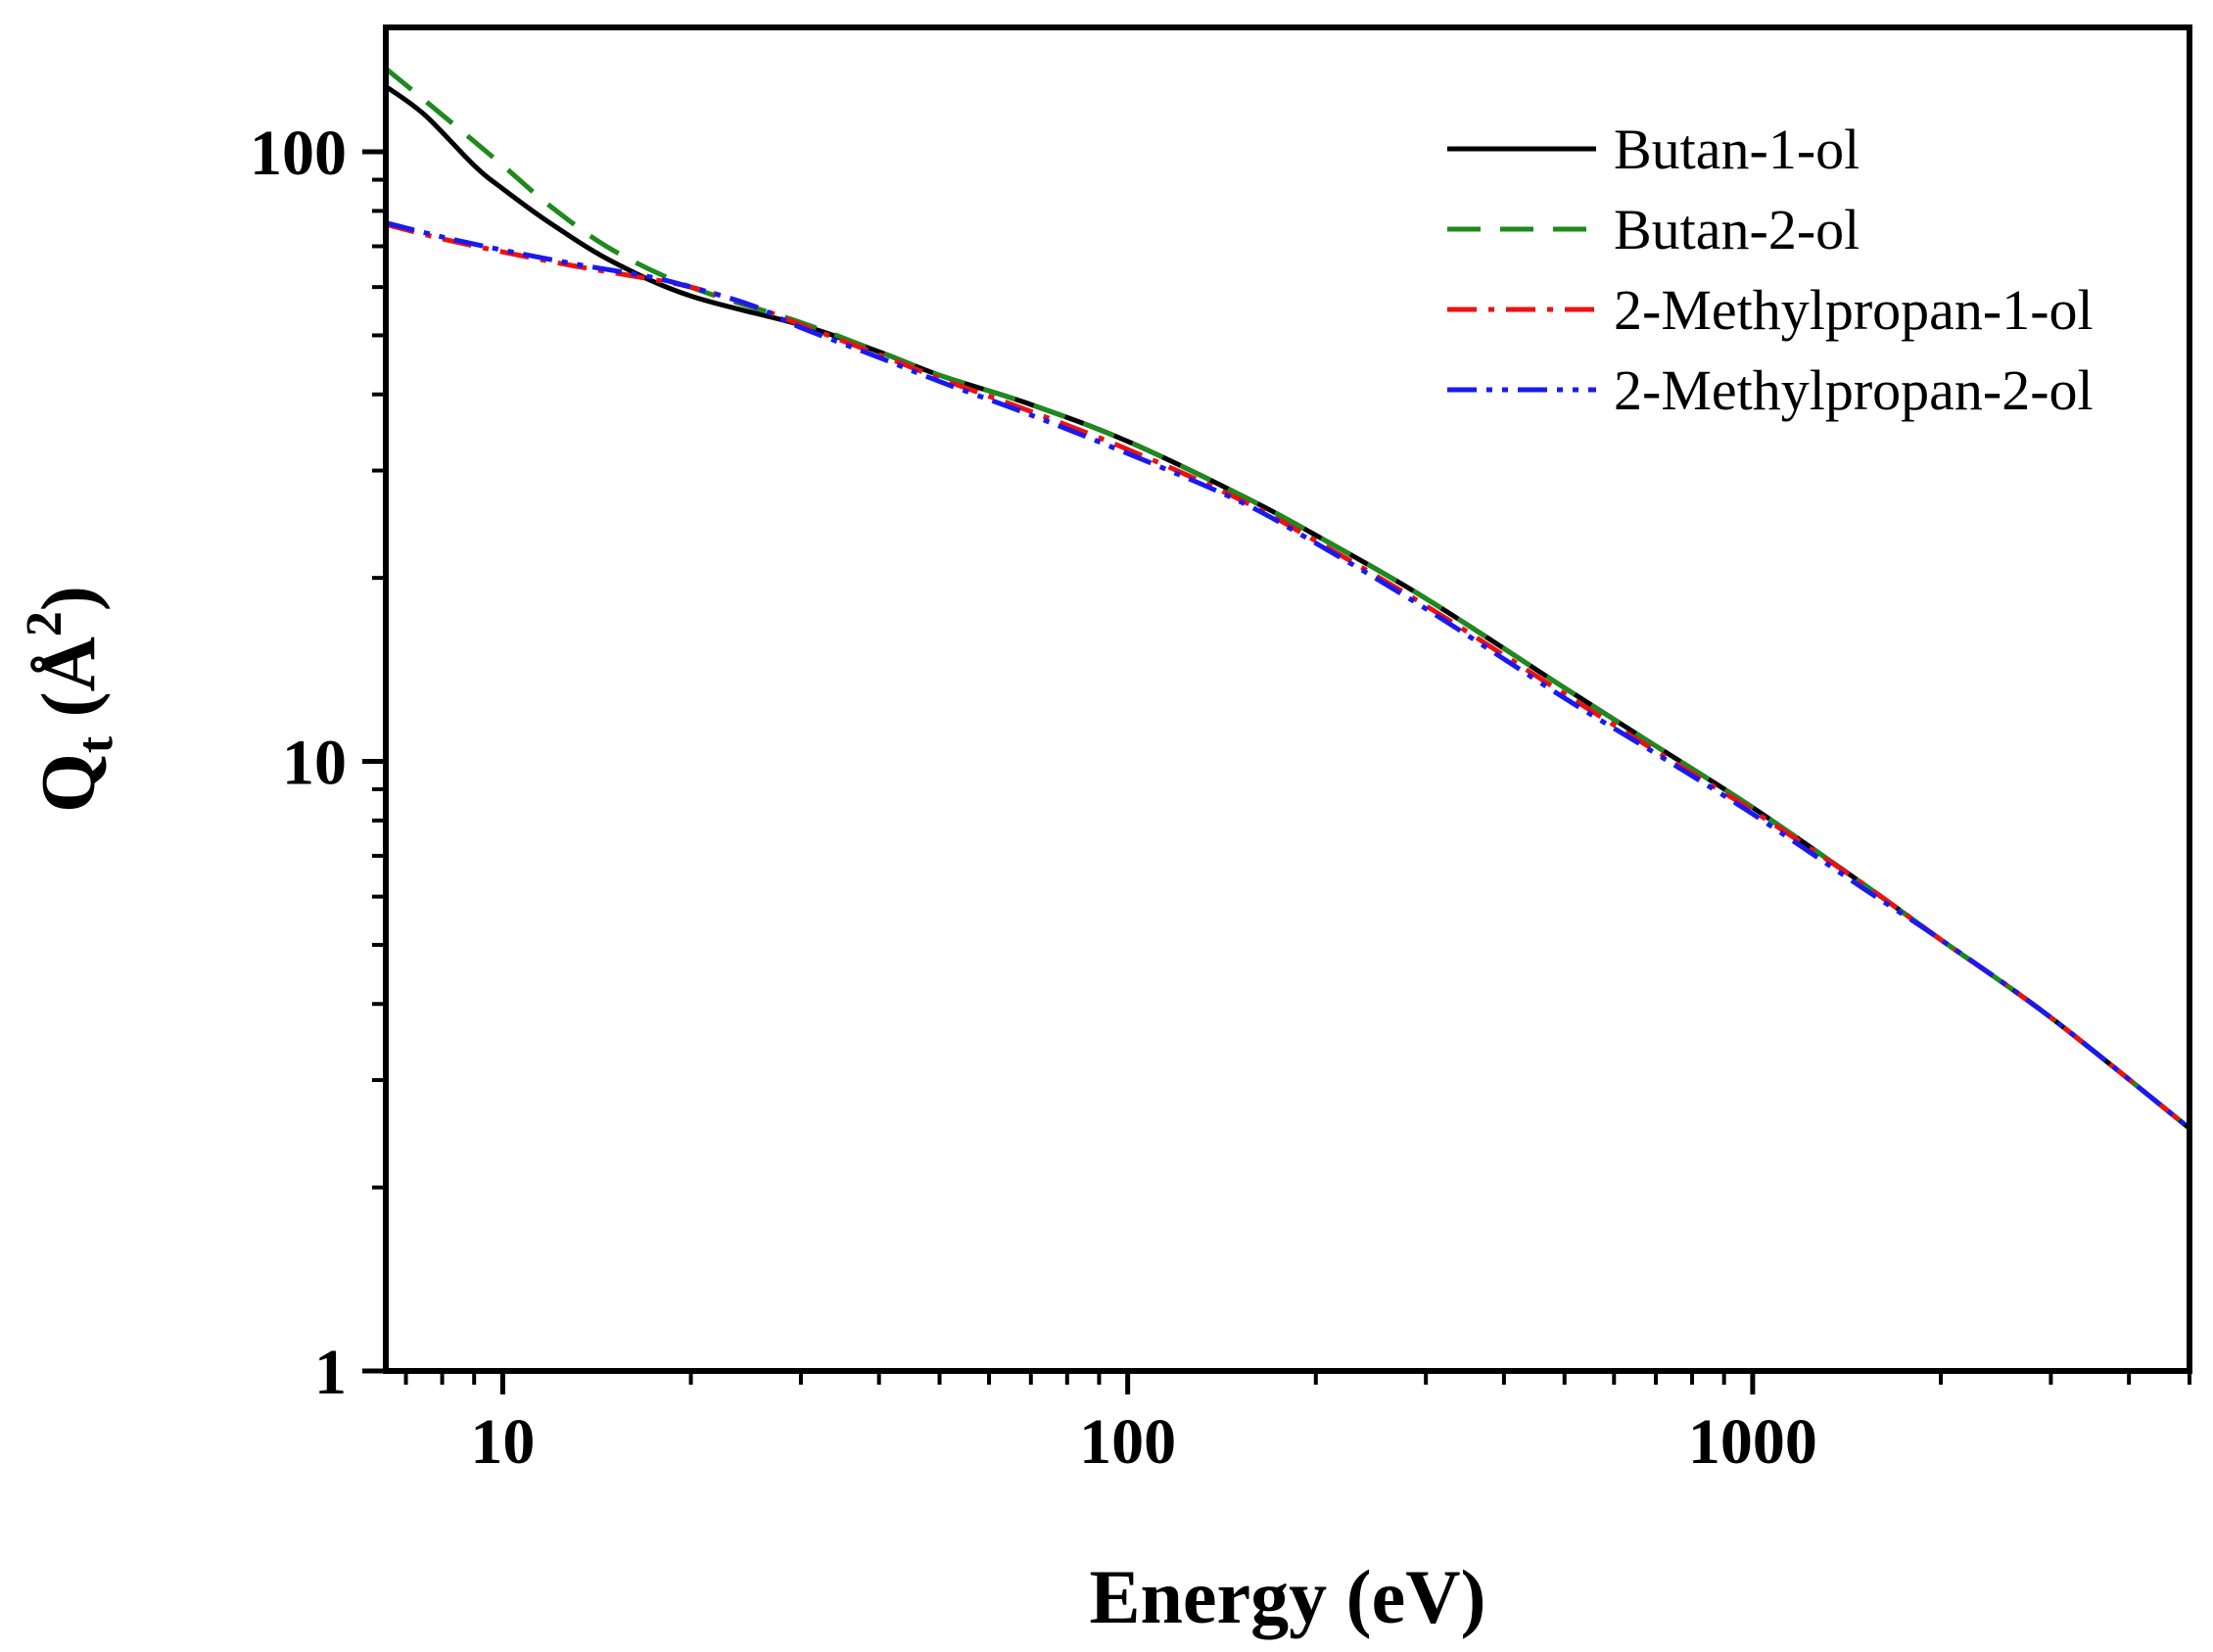 The width and height of the screenshot is (2213, 1652). What do you see at coordinates (1737, 229) in the screenshot?
I see `legend-label-2: Butan-2-ol` at bounding box center [1737, 229].